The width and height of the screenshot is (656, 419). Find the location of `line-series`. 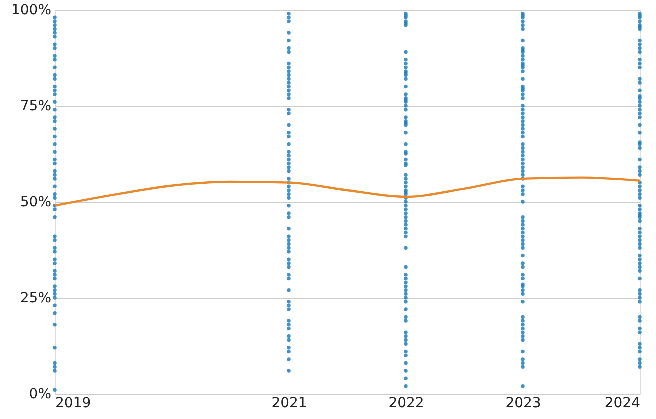

line-series is located at coordinates (348, 191).